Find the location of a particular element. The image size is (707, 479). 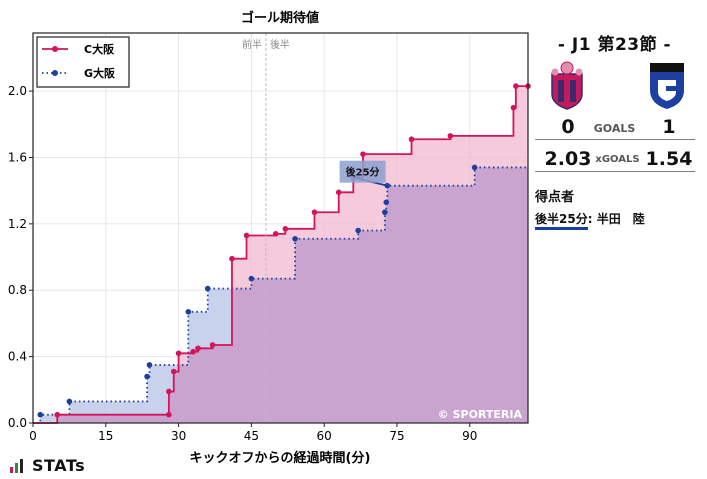

second-half-label: 後半 is located at coordinates (280, 44).